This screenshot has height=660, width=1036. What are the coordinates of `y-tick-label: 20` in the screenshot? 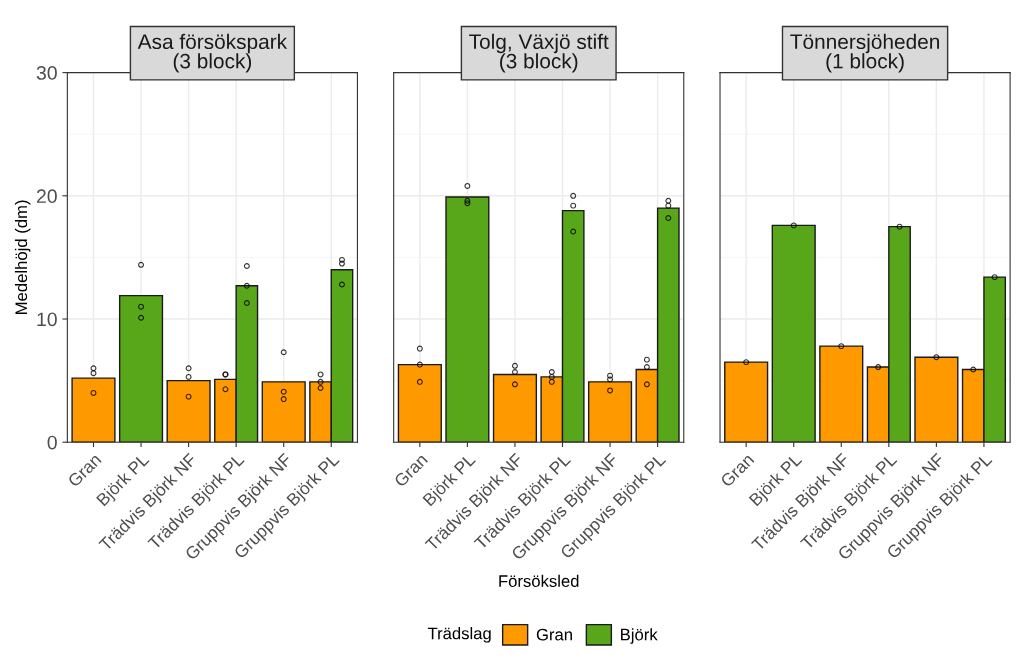 It's located at (46, 196).